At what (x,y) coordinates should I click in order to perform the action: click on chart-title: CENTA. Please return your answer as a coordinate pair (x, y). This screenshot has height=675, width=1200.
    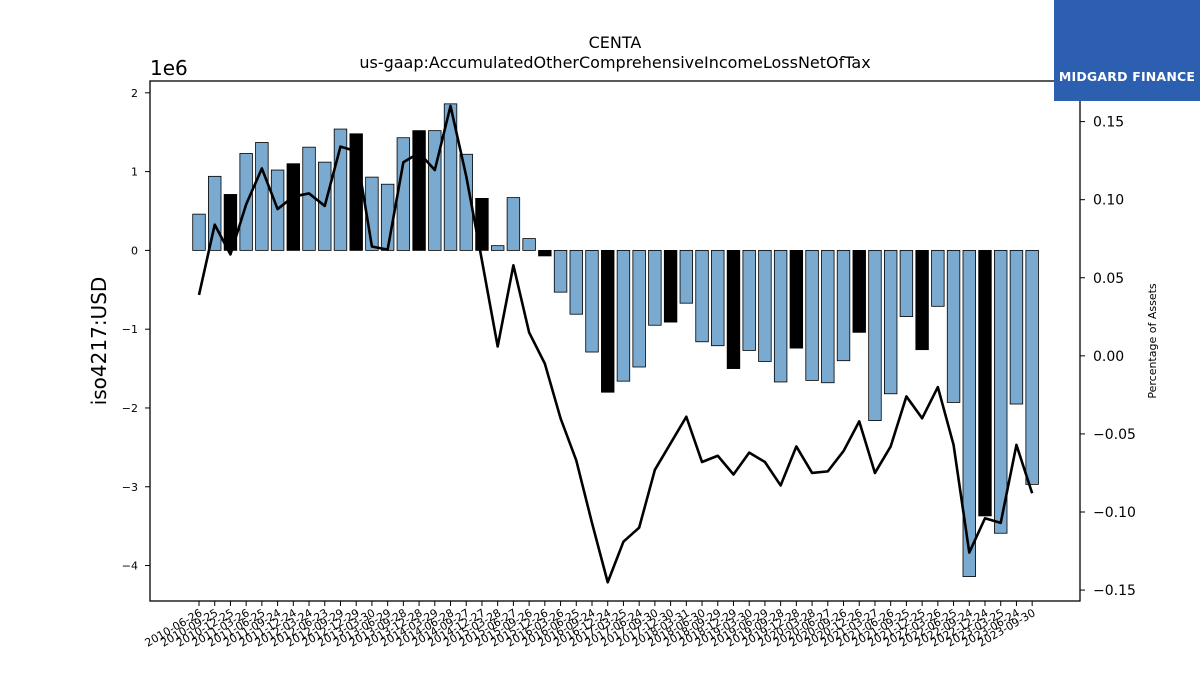
    Looking at the image, I should click on (615, 42).